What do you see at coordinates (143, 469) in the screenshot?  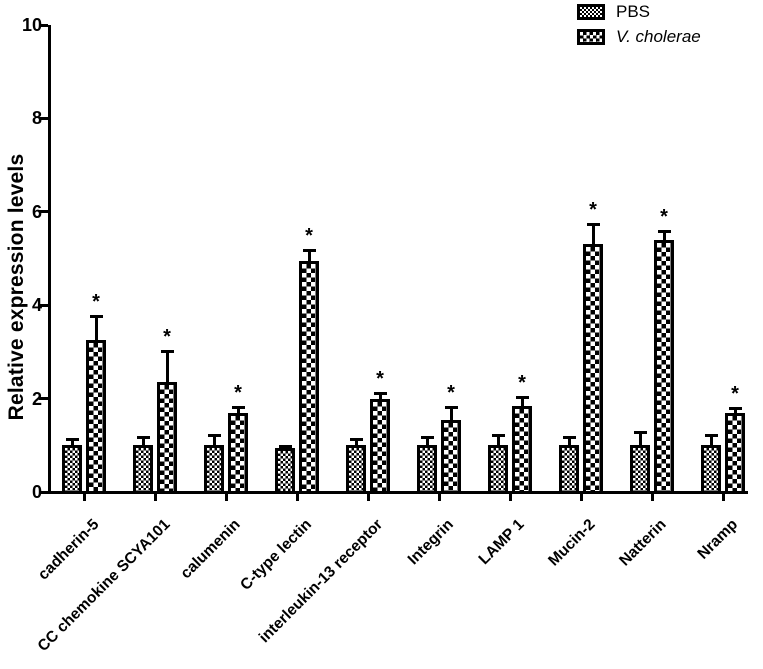 I see `bar-pbs-CC chemokine SCYA101` at bounding box center [143, 469].